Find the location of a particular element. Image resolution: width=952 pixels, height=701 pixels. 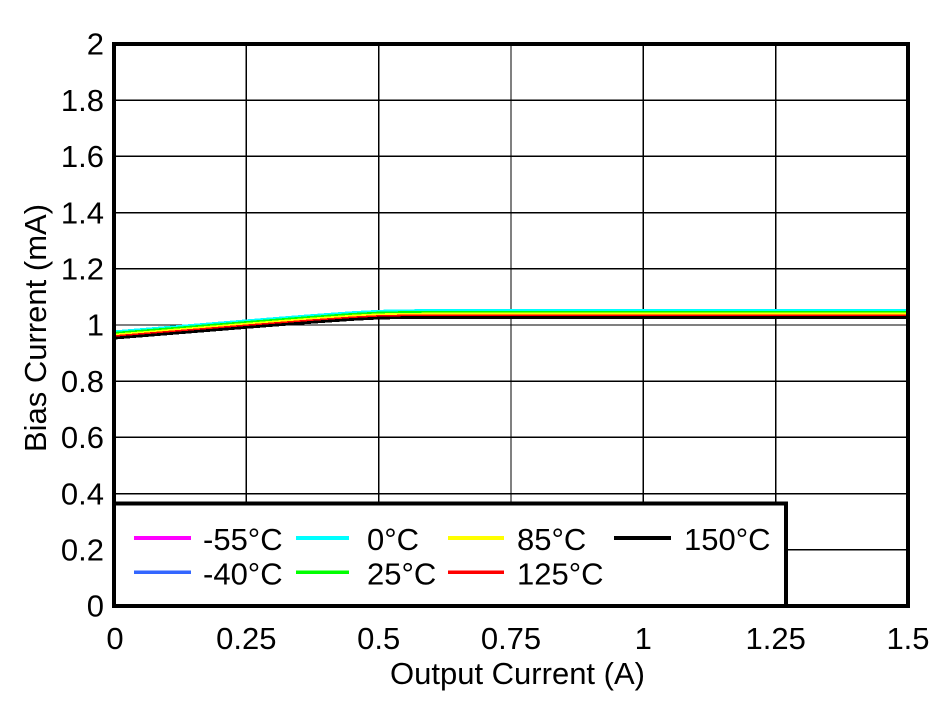

svg-text: 1.8 is located at coordinates (82, 100).